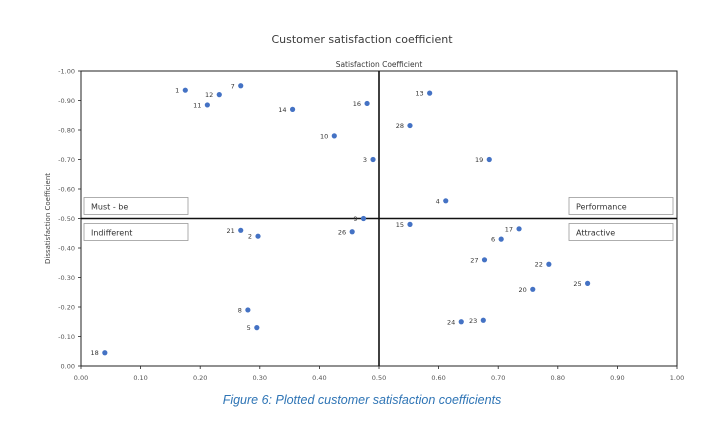 Image resolution: width=724 pixels, height=426 pixels. I want to click on x-tick-label: 0.10, so click(140, 378).